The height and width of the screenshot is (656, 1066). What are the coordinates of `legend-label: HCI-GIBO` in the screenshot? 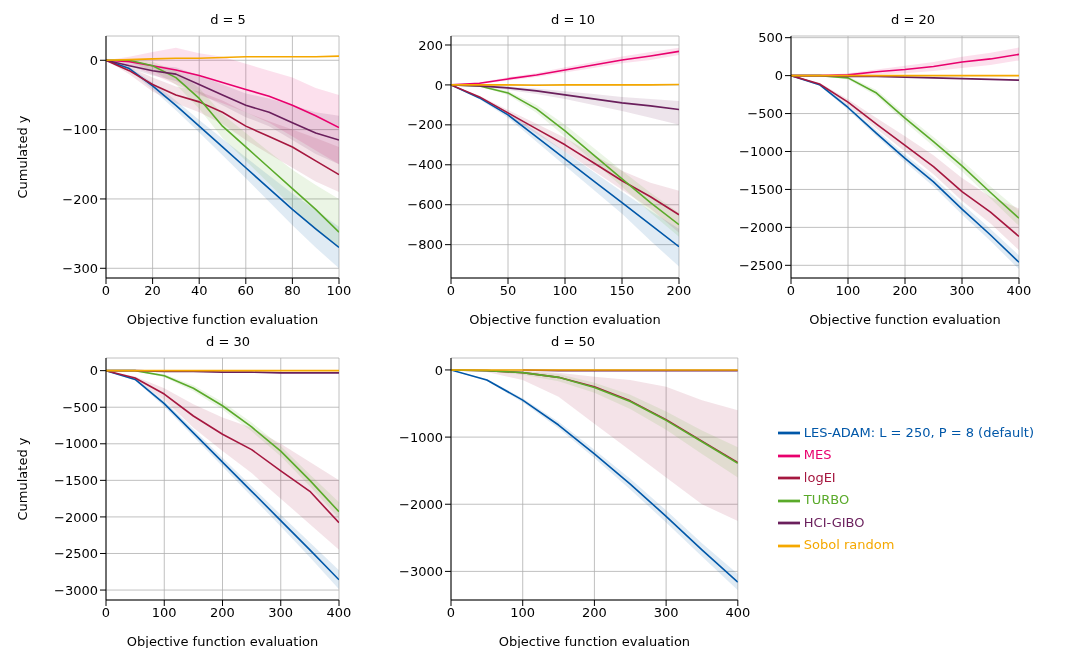 It's located at (834, 522).